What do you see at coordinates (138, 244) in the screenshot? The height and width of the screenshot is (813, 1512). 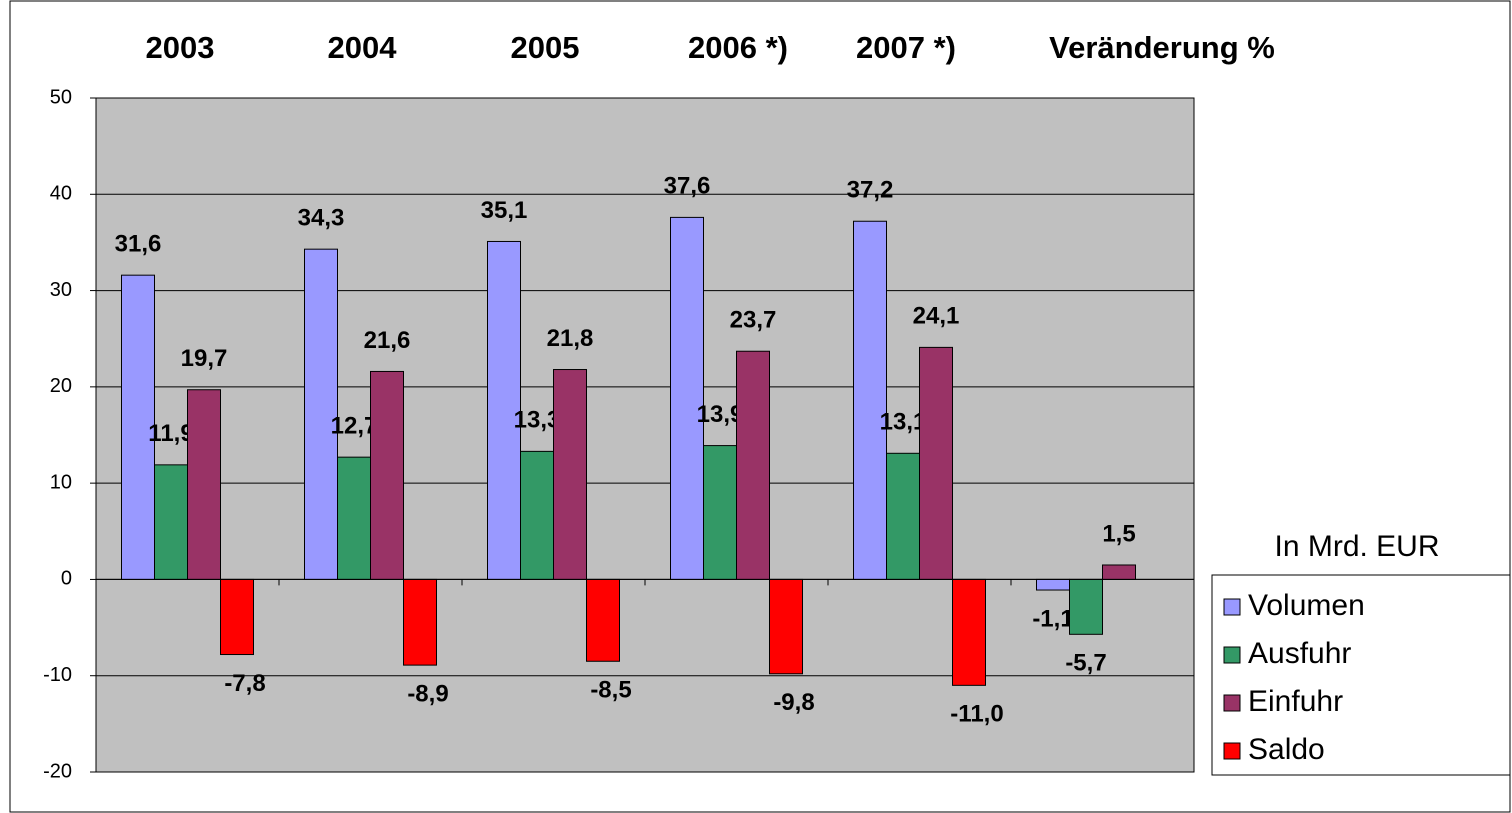 I see `value-label: 31,6` at bounding box center [138, 244].